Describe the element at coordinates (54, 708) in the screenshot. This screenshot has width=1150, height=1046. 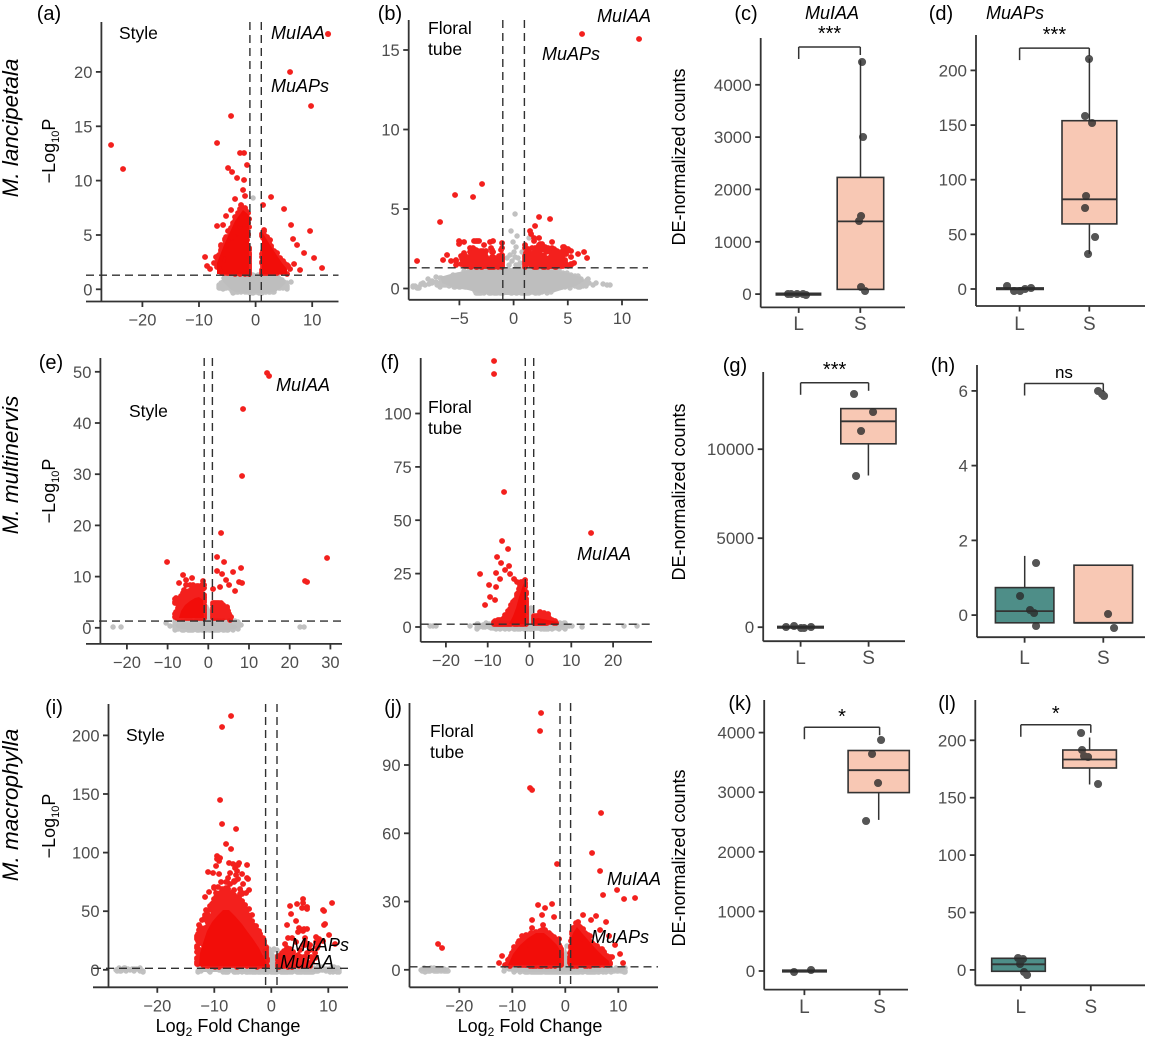
I see `svg-text: (i)` at that location.